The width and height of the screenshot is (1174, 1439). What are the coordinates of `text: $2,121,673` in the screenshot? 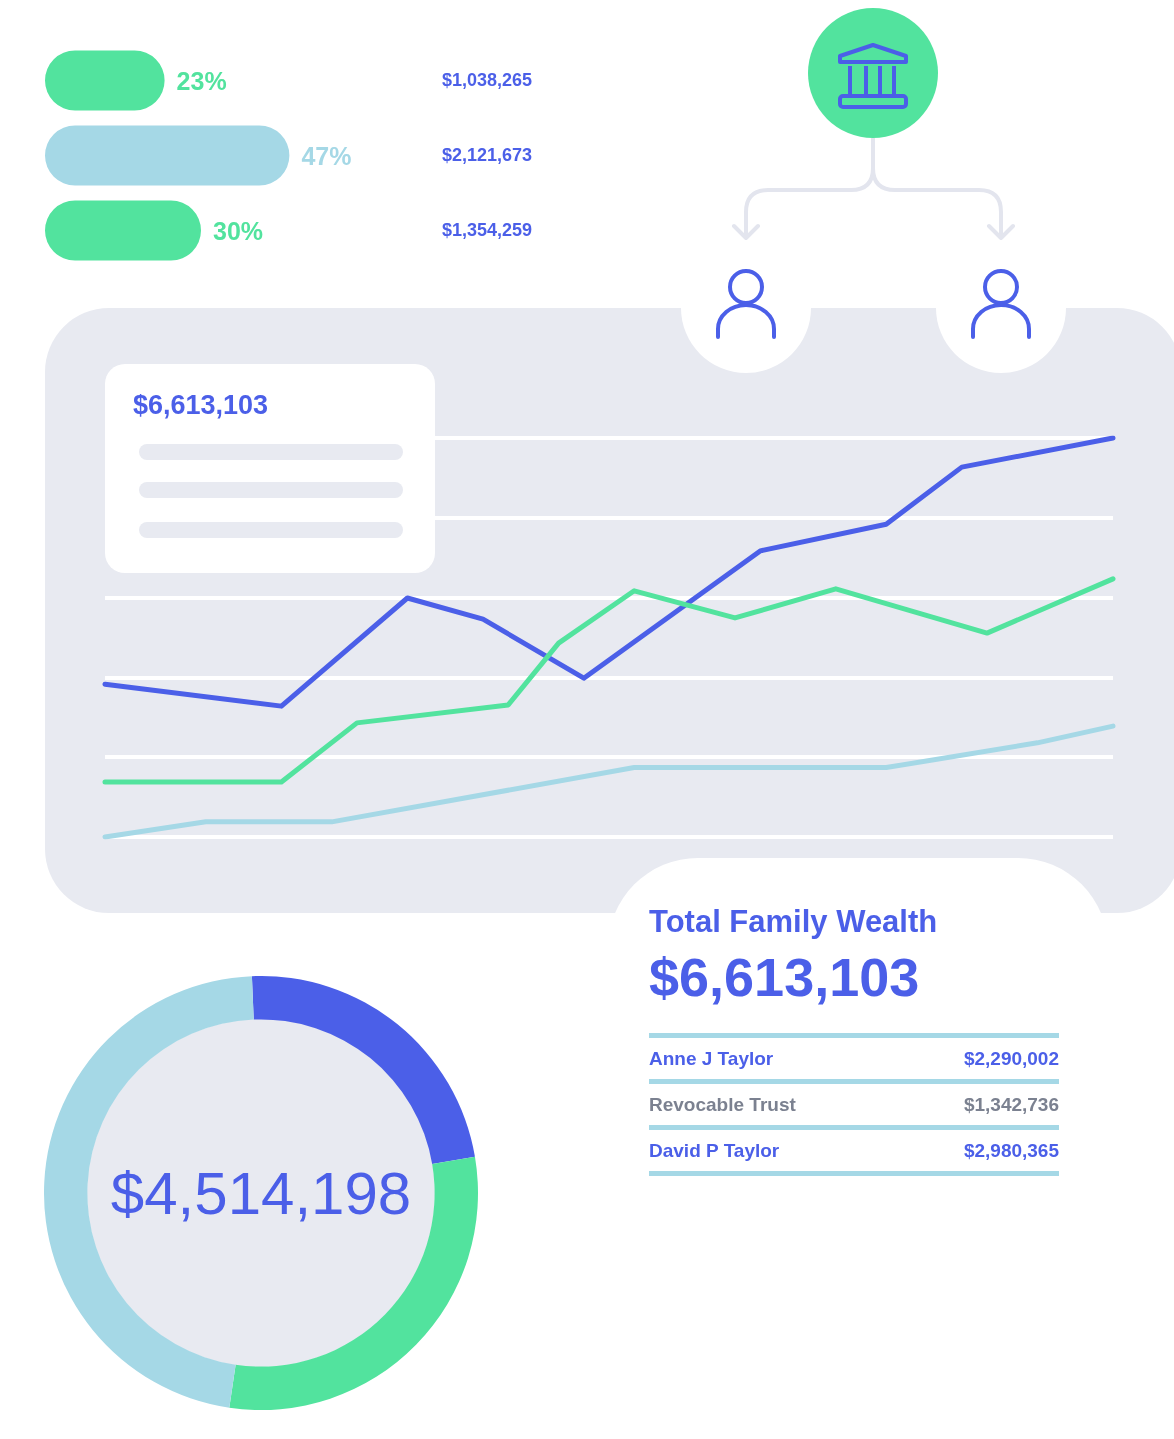 It's located at (487, 154).